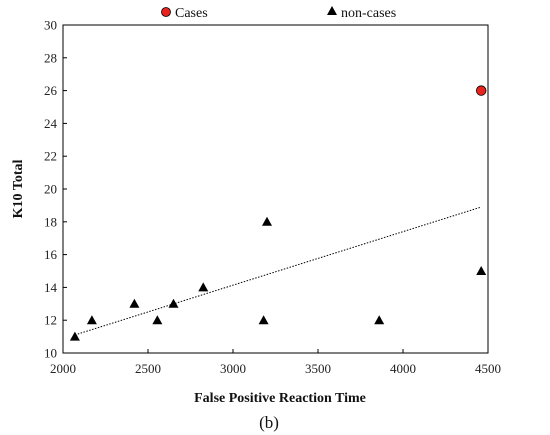 This screenshot has height=435, width=550. What do you see at coordinates (50, 57) in the screenshot?
I see `y-tick-label: 28` at bounding box center [50, 57].